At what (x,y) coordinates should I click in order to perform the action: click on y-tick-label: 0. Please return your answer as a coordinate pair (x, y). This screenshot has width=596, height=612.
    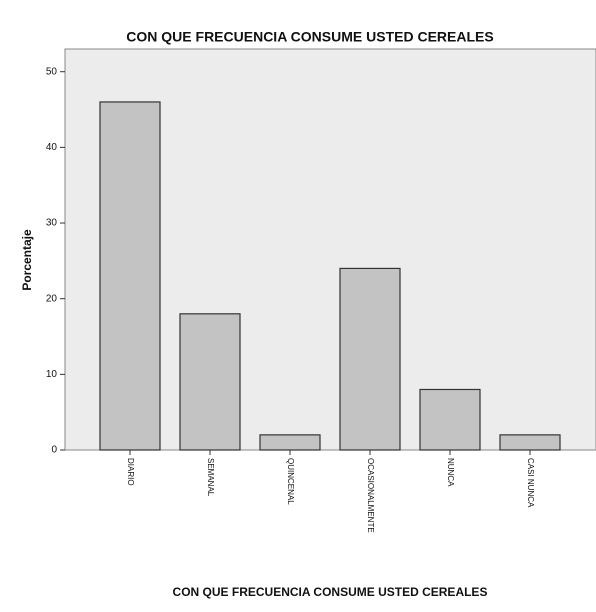
    Looking at the image, I should click on (54, 450).